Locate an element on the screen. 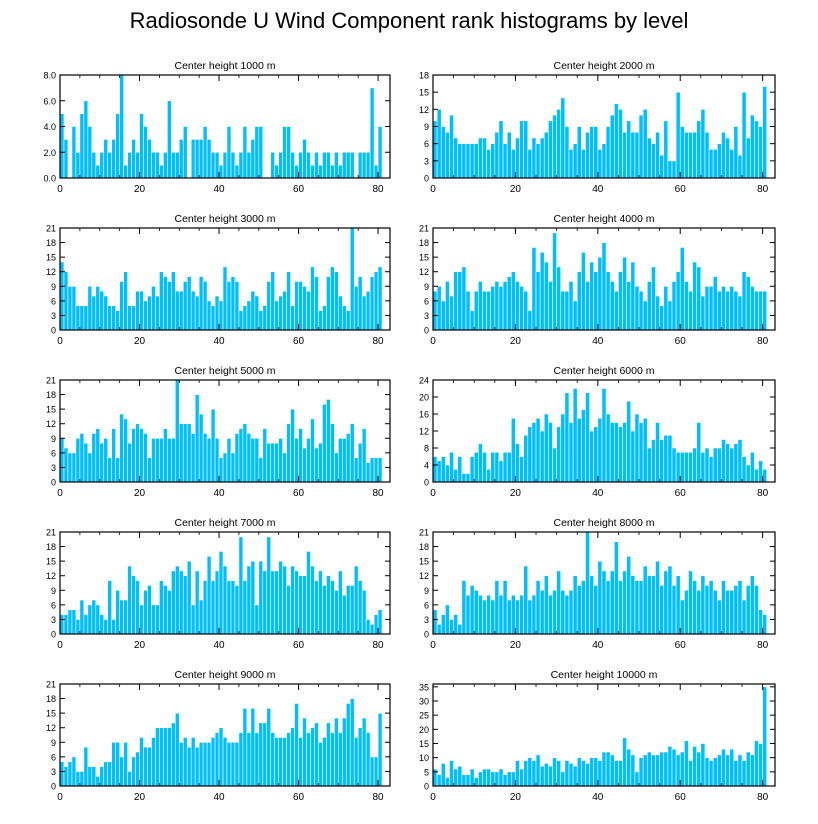  x-tick-label: 20 is located at coordinates (140, 493).